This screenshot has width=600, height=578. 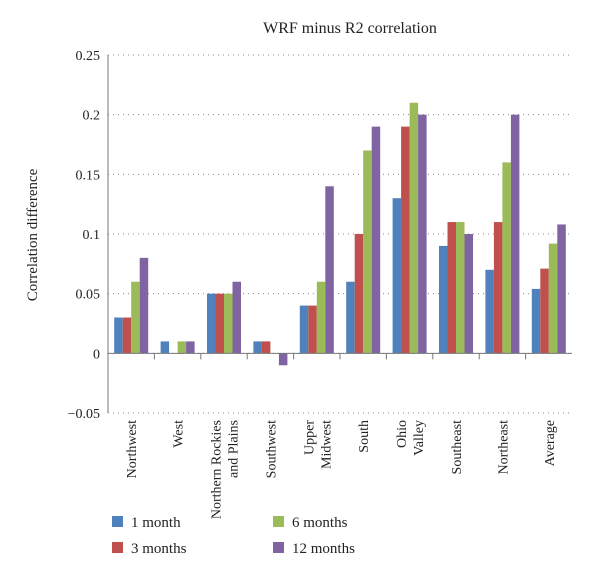 What do you see at coordinates (271, 449) in the screenshot?
I see `category-label: Southwest` at bounding box center [271, 449].